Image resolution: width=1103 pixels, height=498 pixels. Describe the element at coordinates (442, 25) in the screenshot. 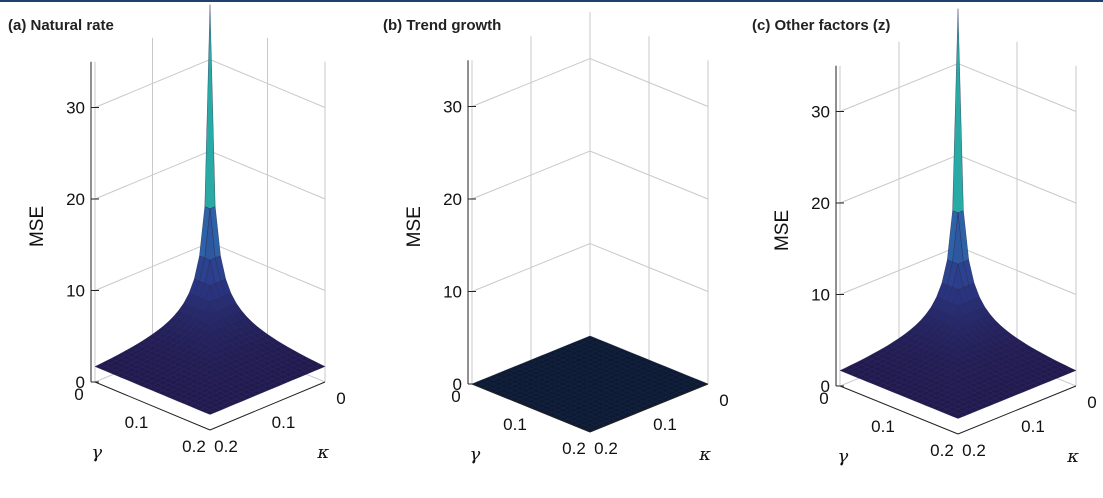

I see `panel-title-b: (b) Trend growth` at that location.